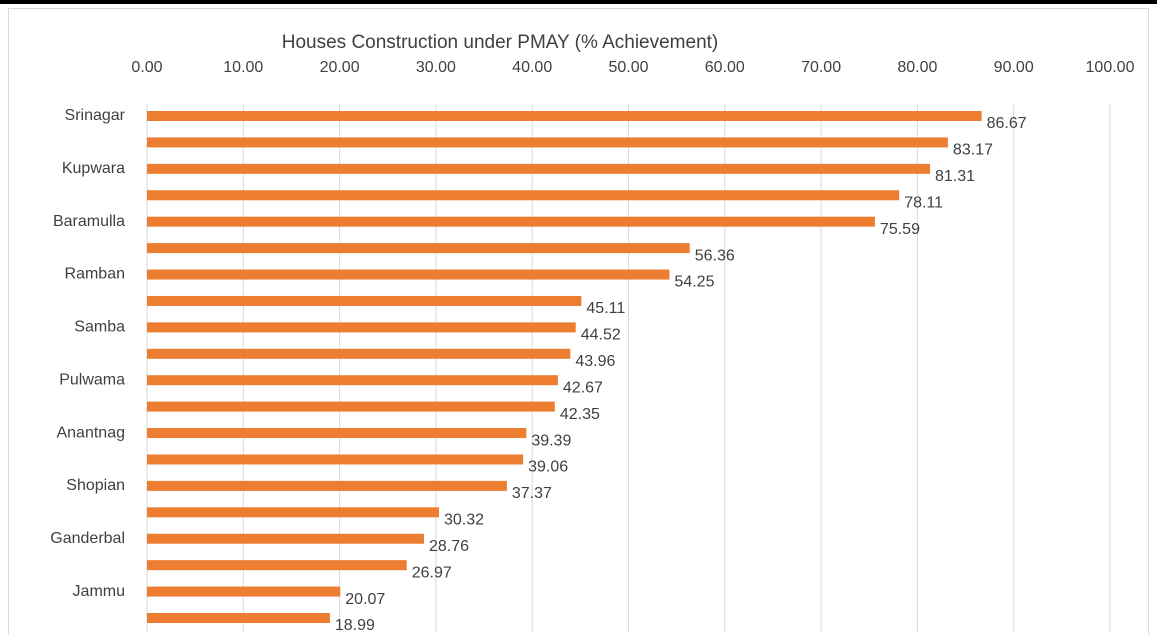 The image size is (1157, 635). I want to click on data-label: 20.07, so click(365, 599).